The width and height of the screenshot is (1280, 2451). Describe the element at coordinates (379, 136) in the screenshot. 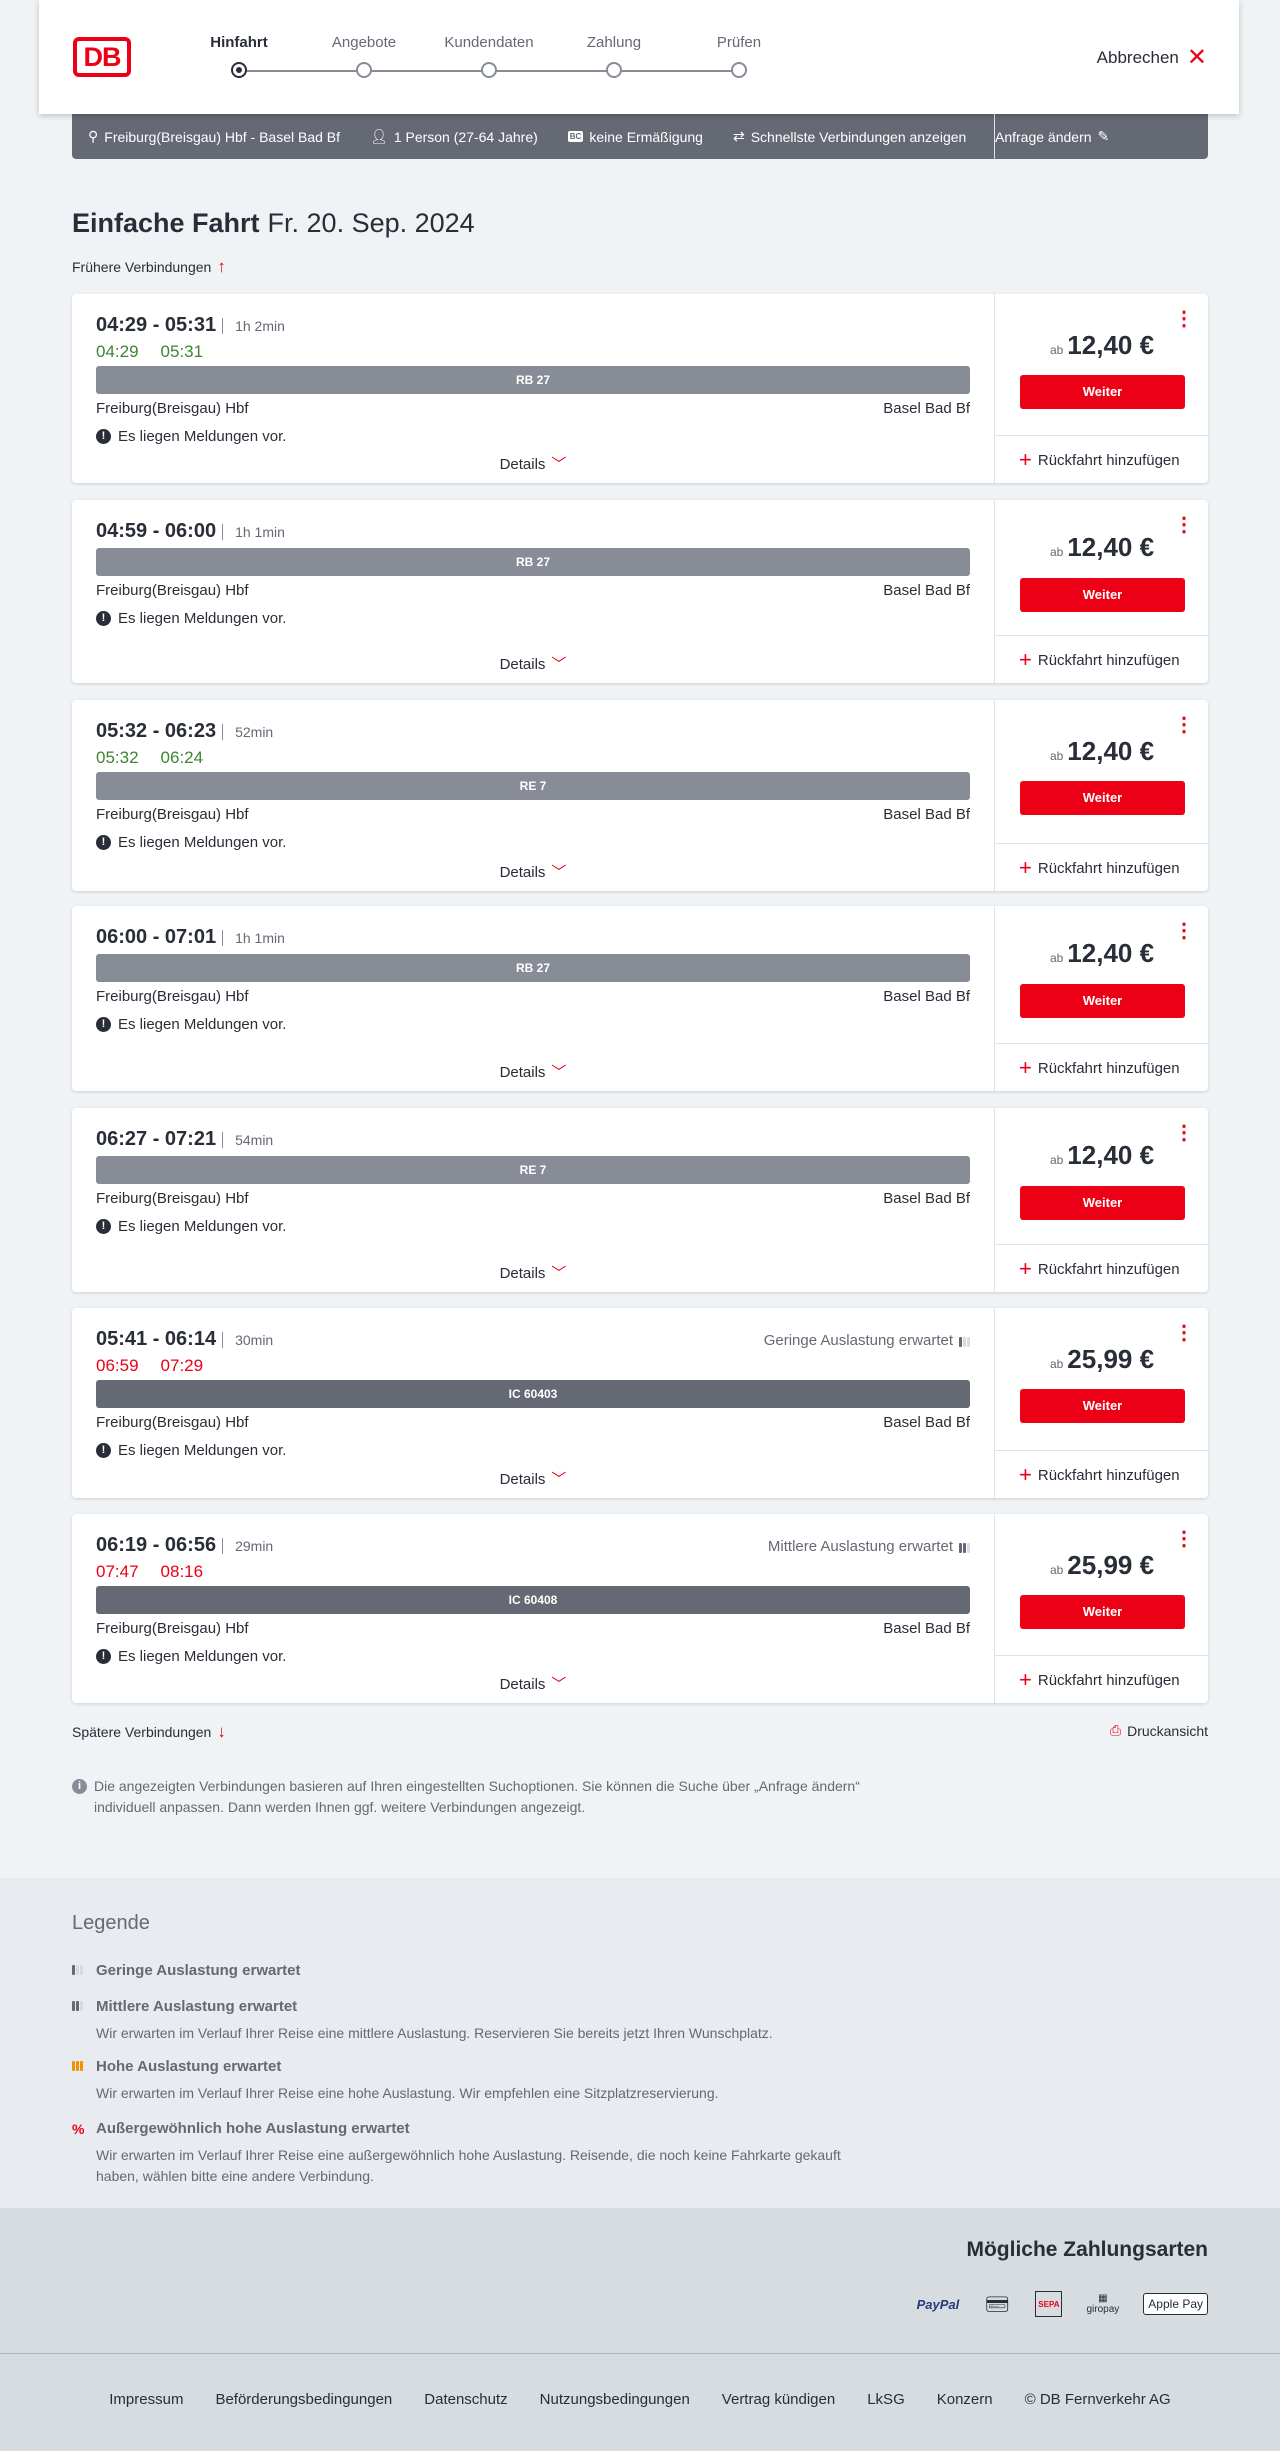

I see `person-icon: 👤︎` at that location.